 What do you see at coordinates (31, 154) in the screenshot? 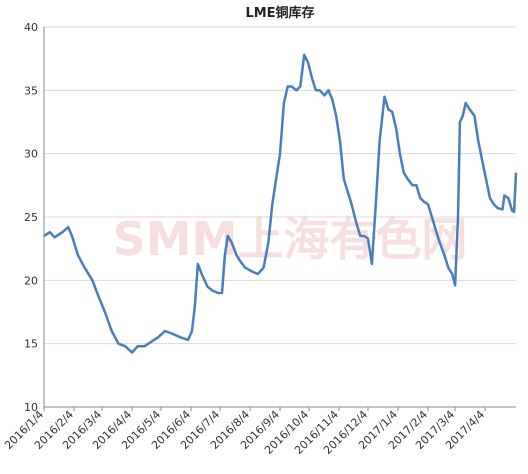
I see `y-tick-label: 30` at bounding box center [31, 154].